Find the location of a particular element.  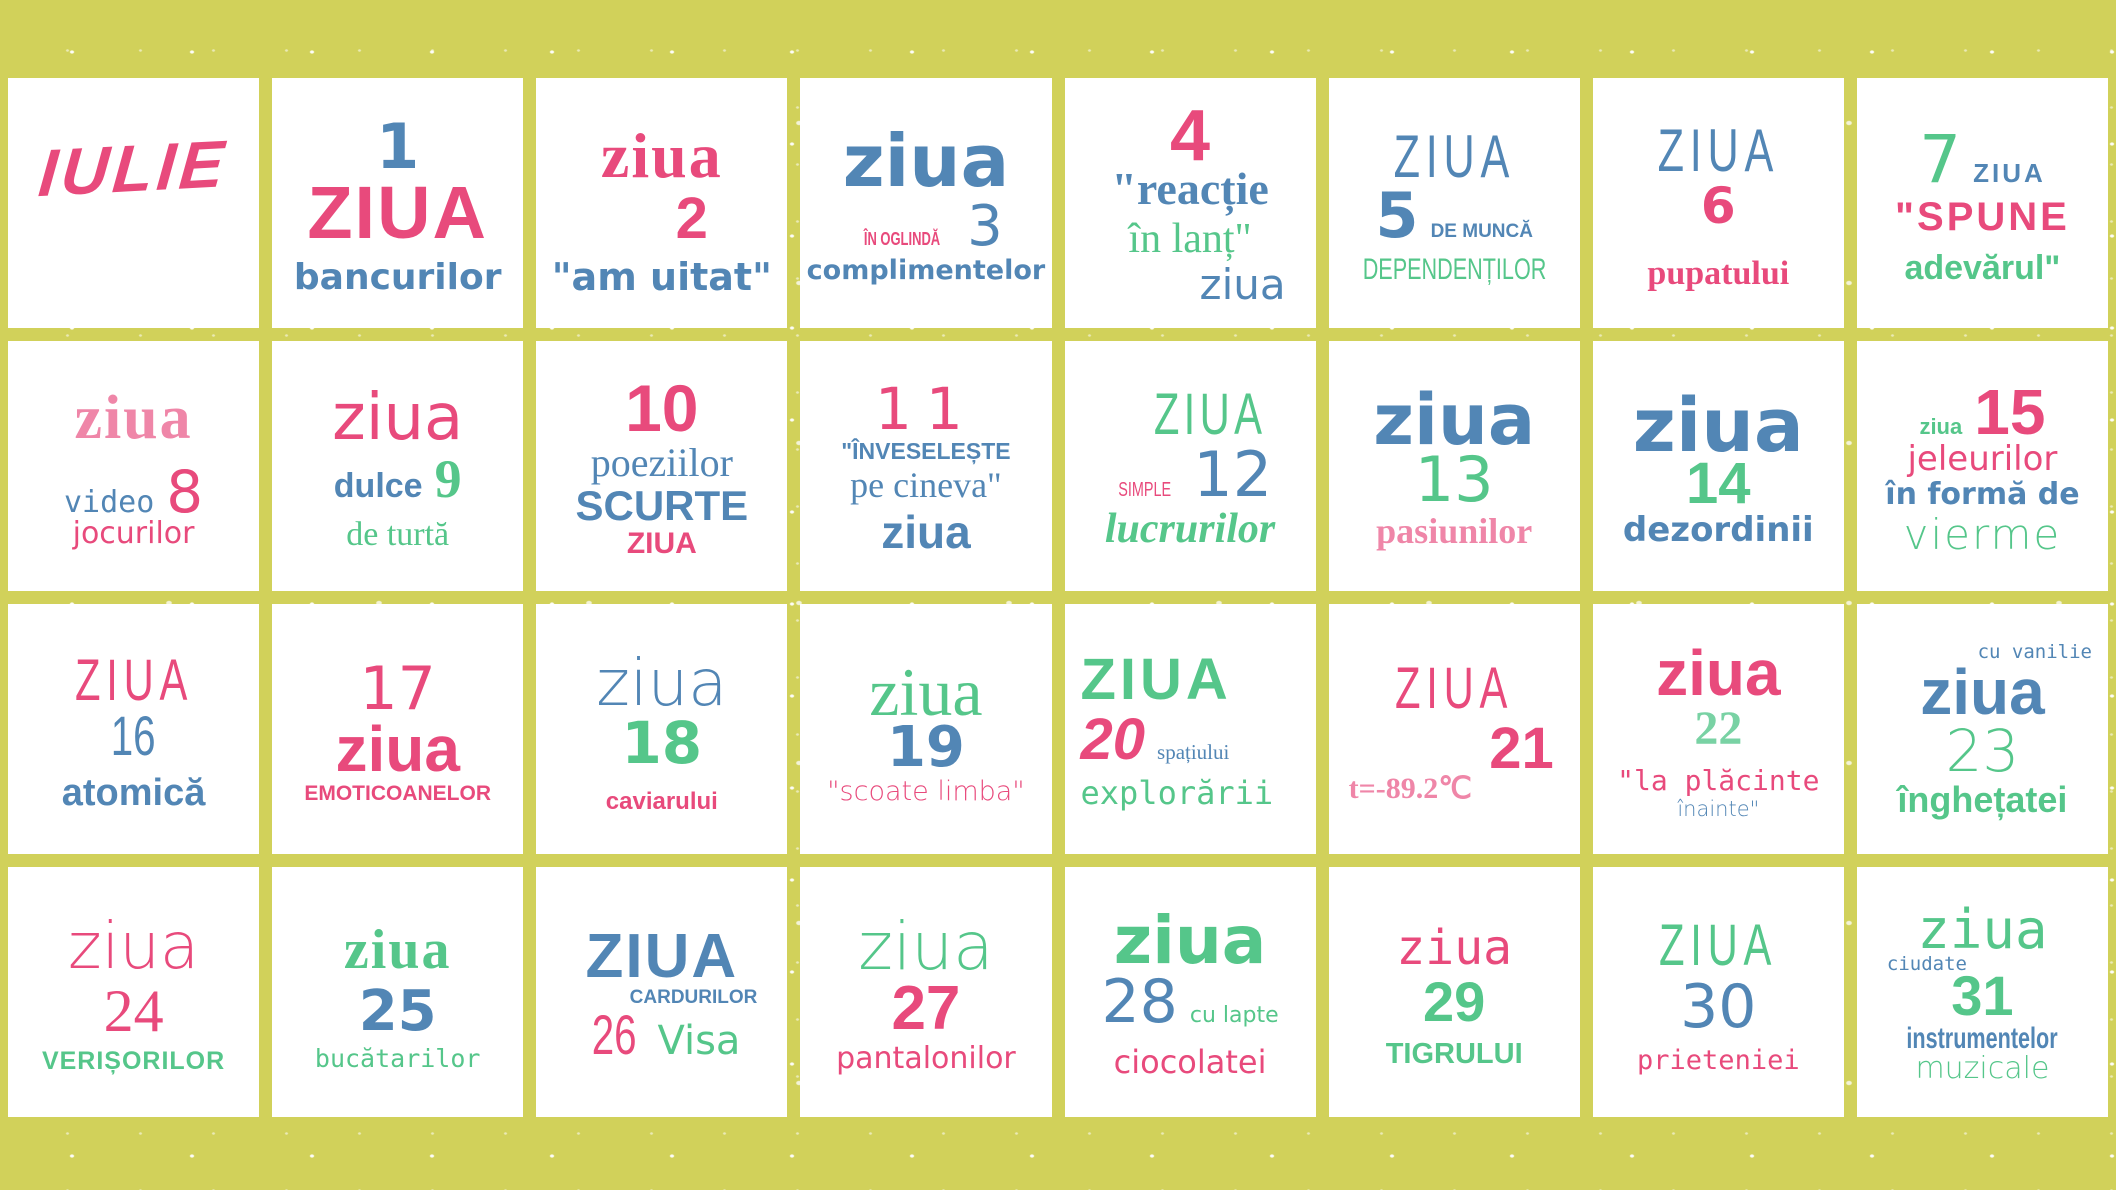

day-28-line-1: 28 cu lapte is located at coordinates (1190, 1002).